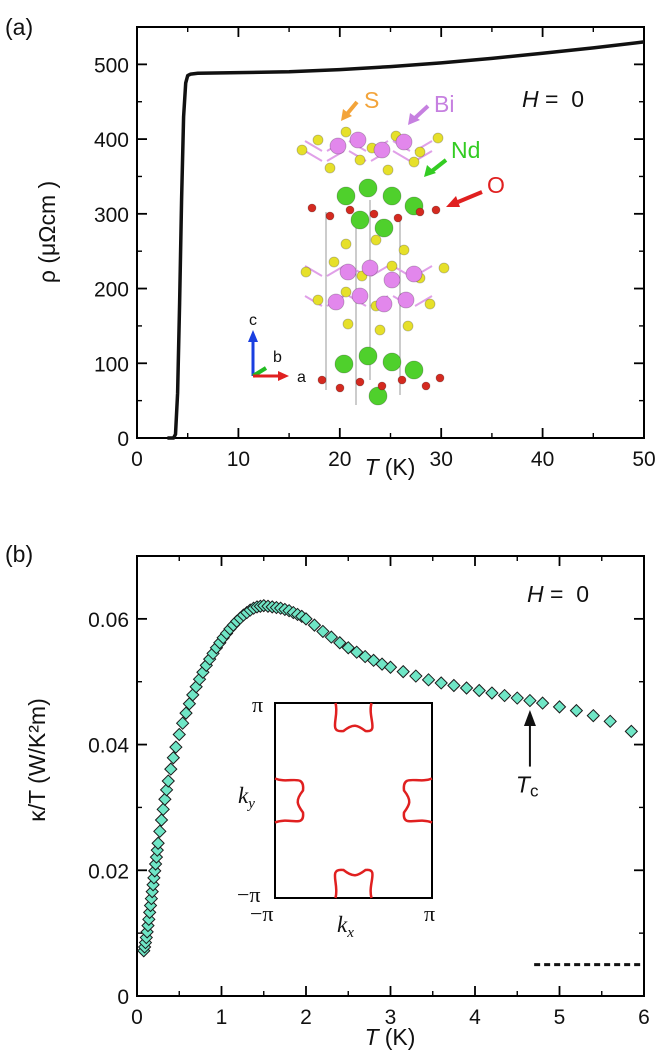  What do you see at coordinates (345, 926) in the screenshot?
I see `fermi-xlabel: kx` at bounding box center [345, 926].